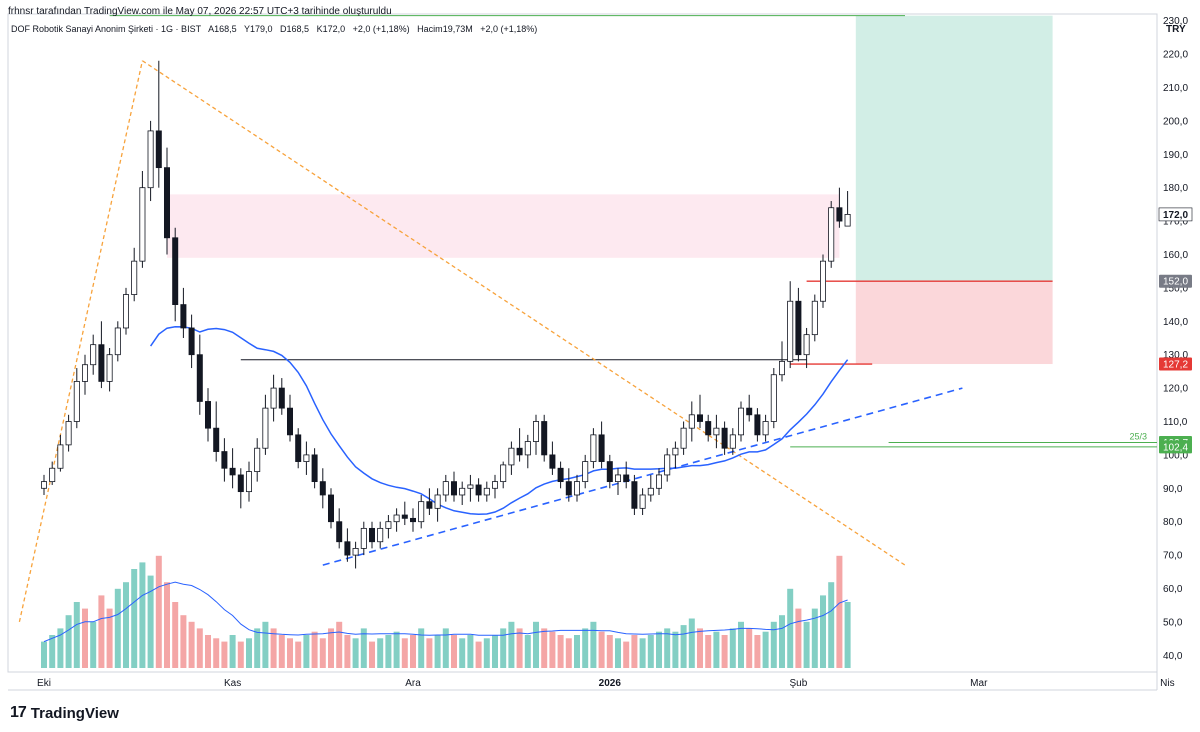 This screenshot has height=732, width=1200. What do you see at coordinates (1175, 215) in the screenshot?
I see `last-price-label: 172,0` at bounding box center [1175, 215].